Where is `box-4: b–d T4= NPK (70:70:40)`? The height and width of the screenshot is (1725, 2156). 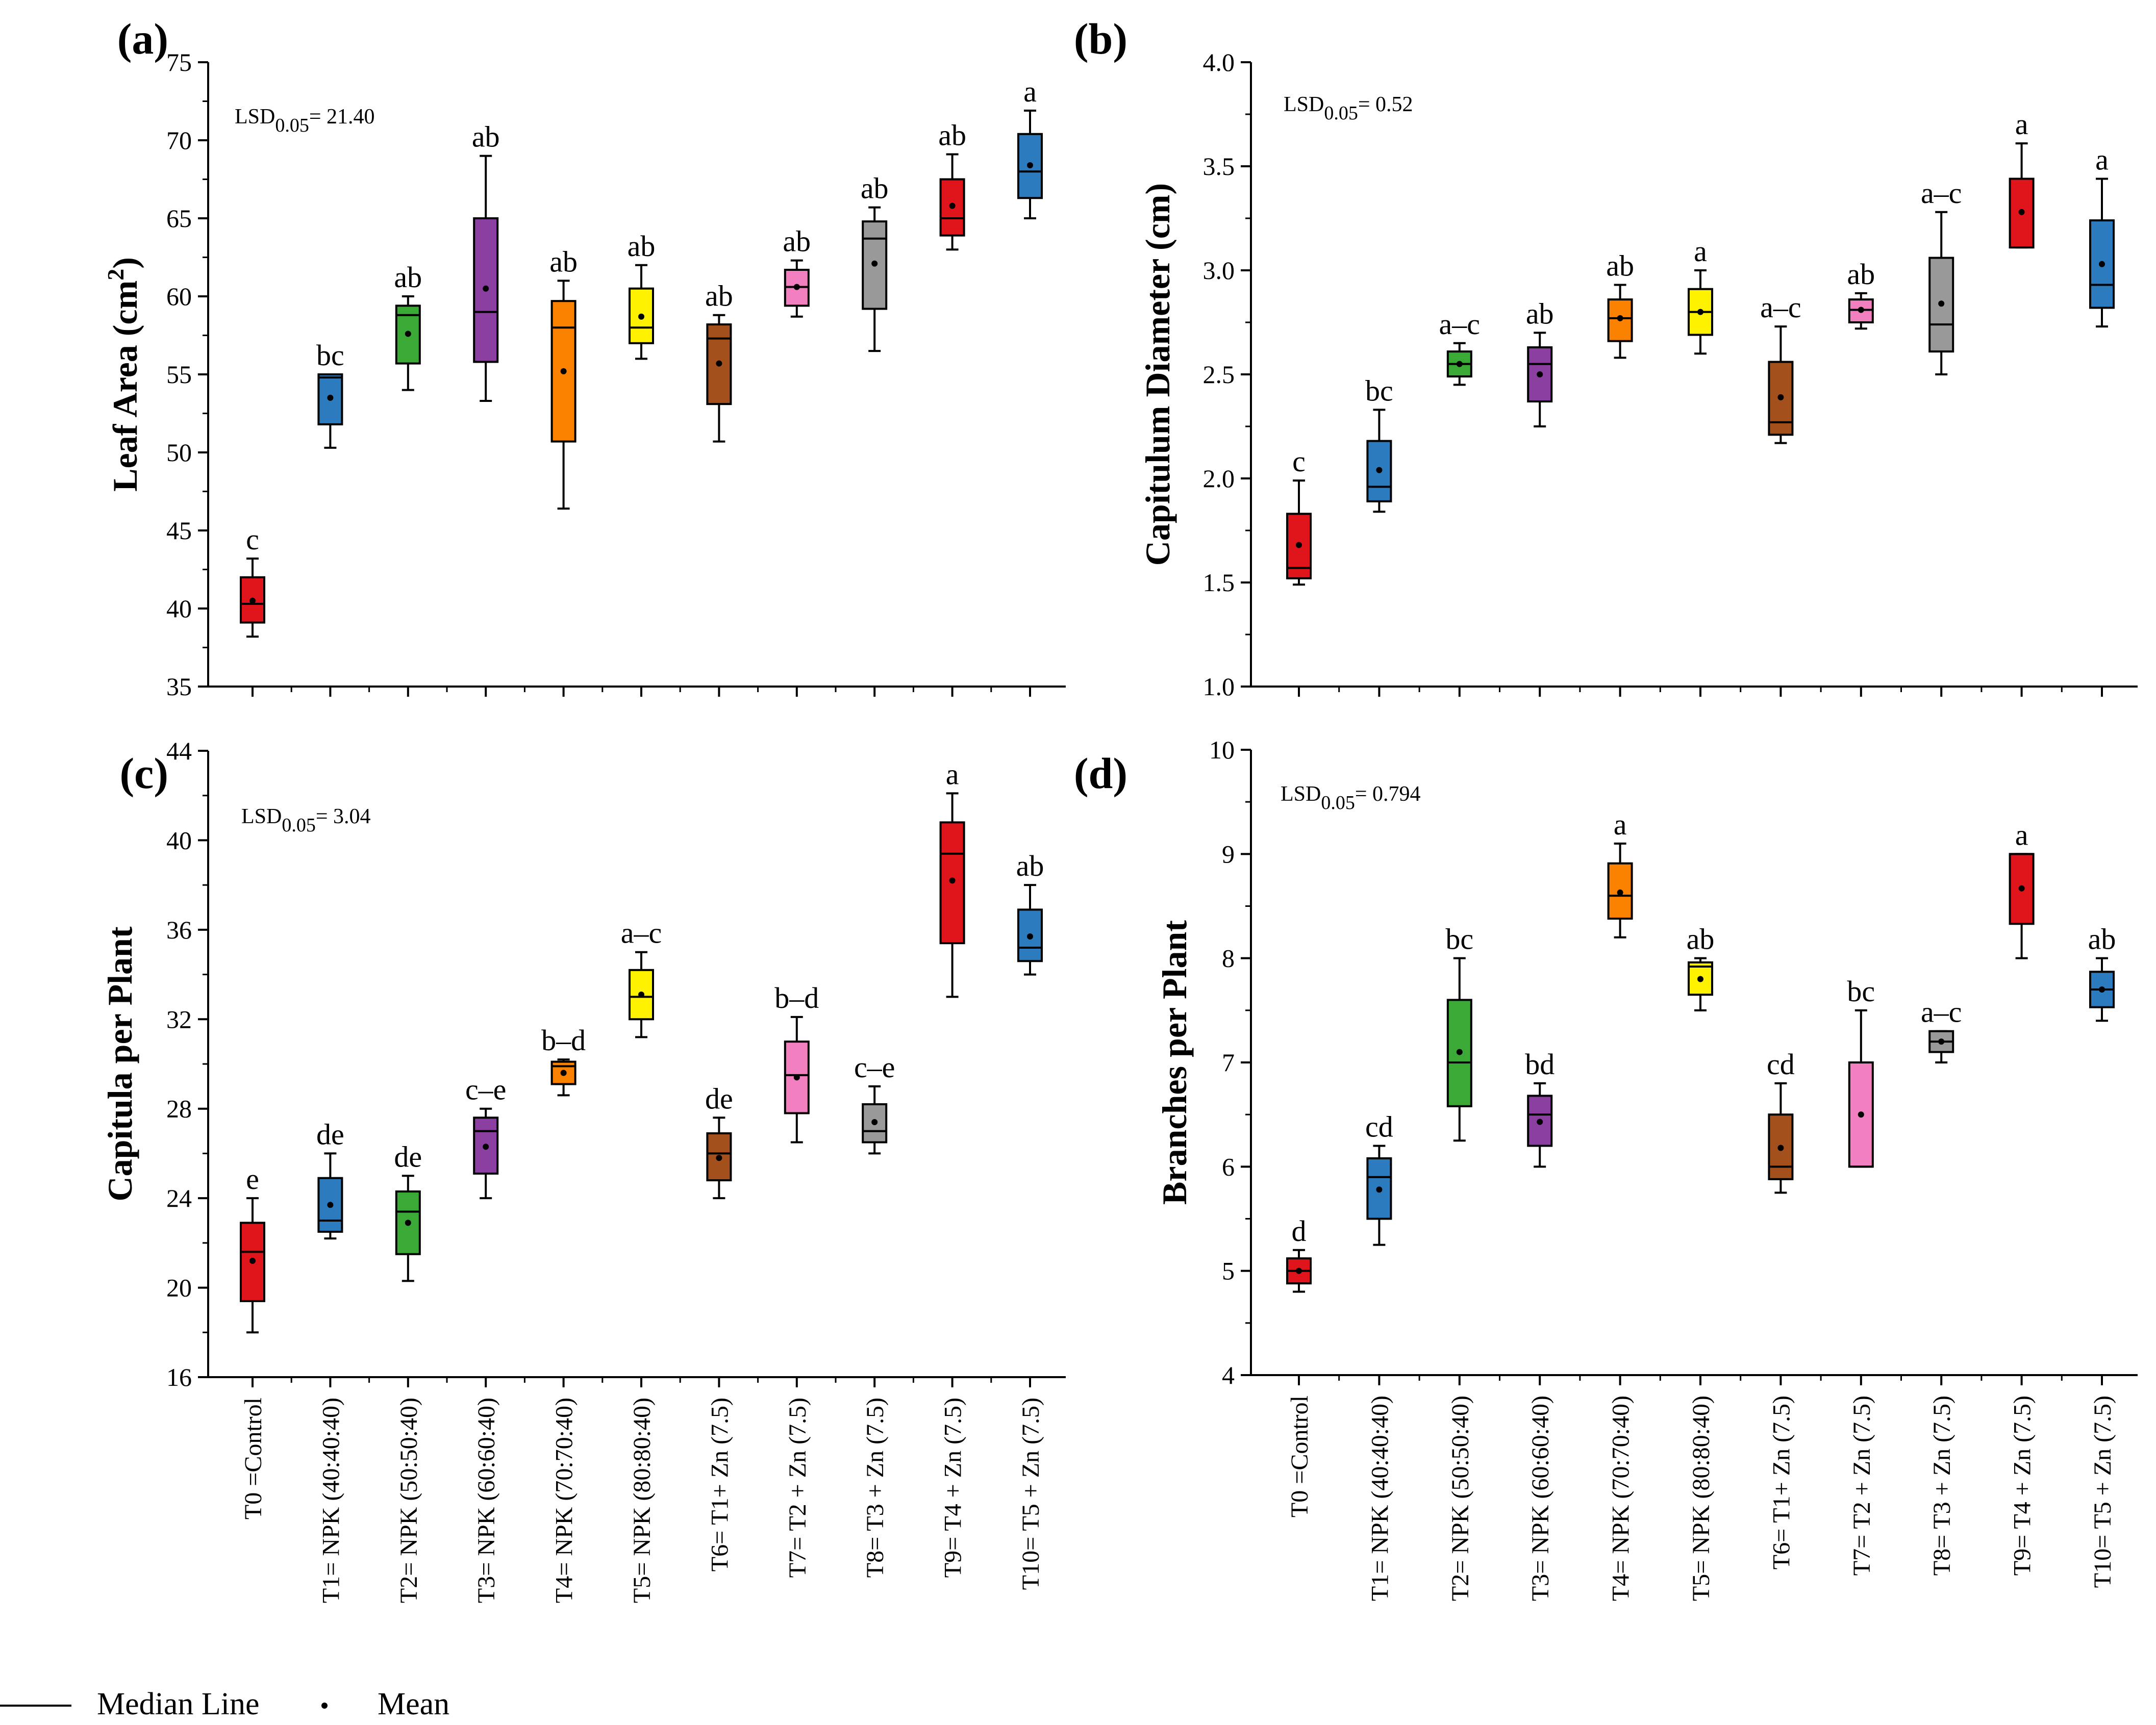
box-4: b–d T4= NPK (70:70:40) is located at coordinates (572, 1314).